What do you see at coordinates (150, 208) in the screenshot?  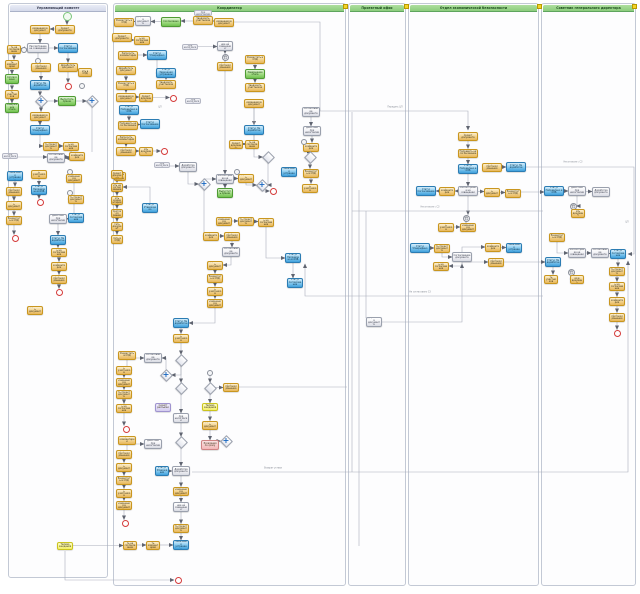 I see `status-node: Статус Утверждено` at bounding box center [150, 208].